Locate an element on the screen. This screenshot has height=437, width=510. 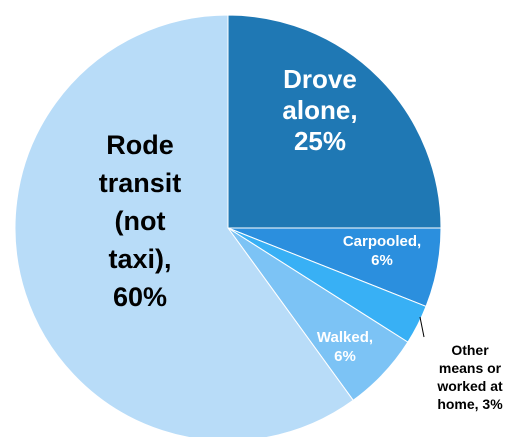
slice-label-drove-alone: Drove alone, 25% is located at coordinates (319, 110).